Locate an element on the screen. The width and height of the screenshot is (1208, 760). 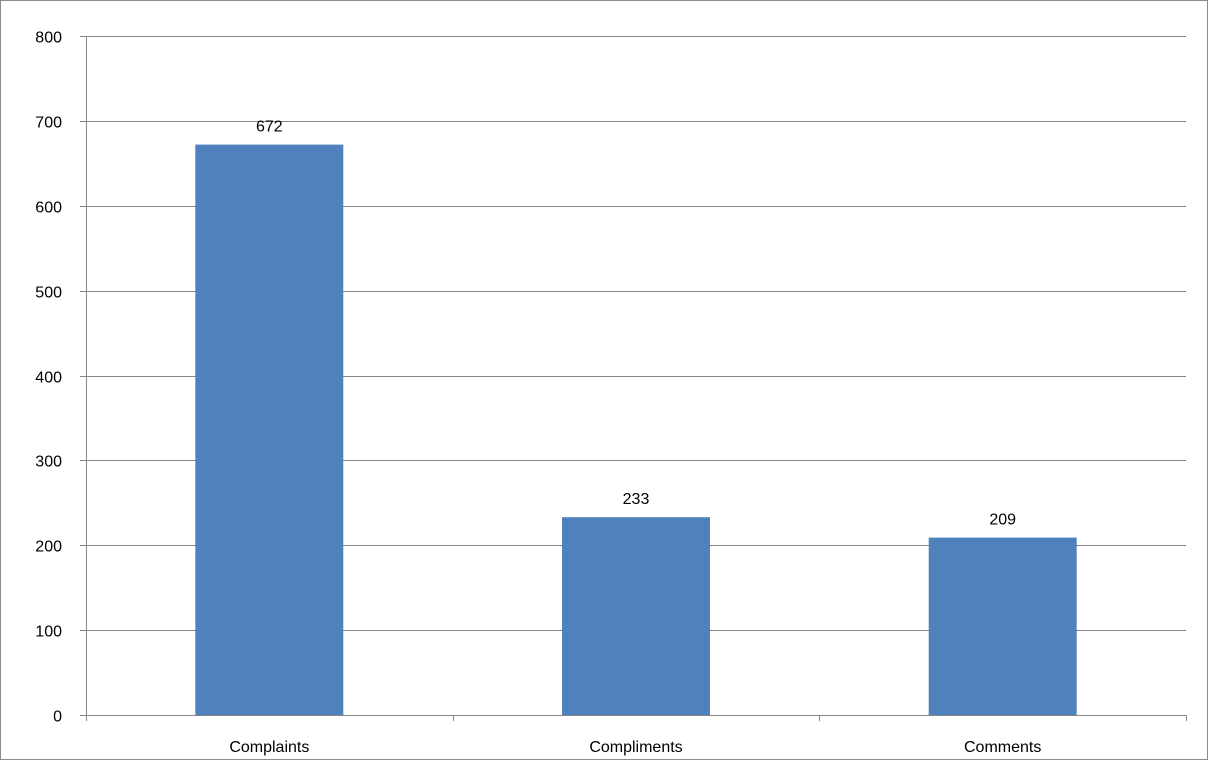
y-tick-labels: 0 100 200 300 400 500 600 700 800 is located at coordinates (48, 378).